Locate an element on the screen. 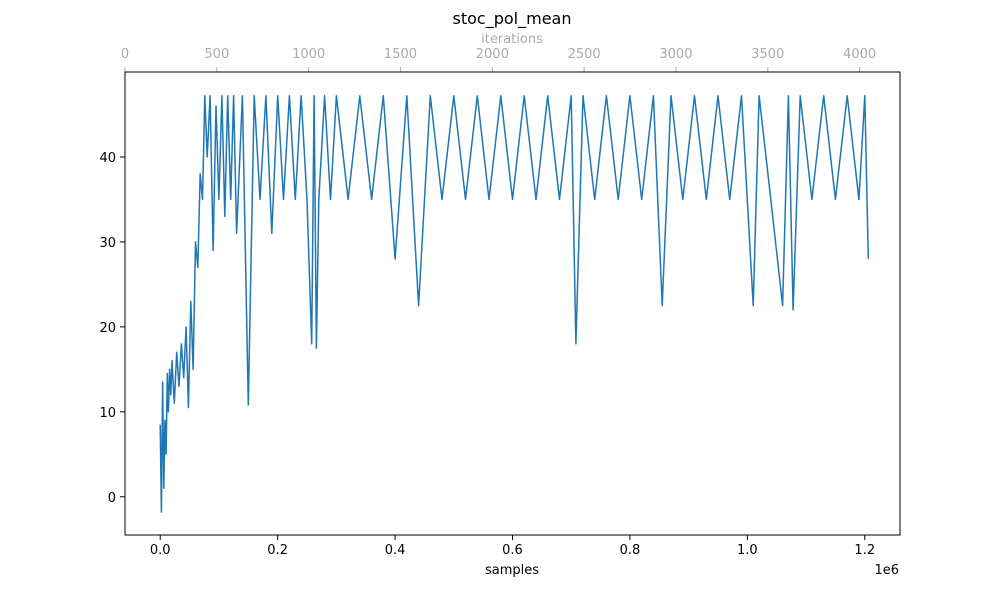 This screenshot has width=1000, height=600. chart-title: stoc_pol_mean is located at coordinates (512, 19).